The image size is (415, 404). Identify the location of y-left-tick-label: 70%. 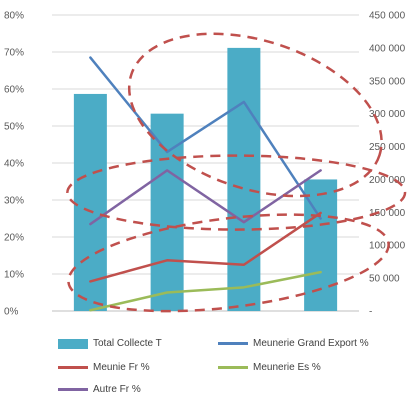
(14, 53).